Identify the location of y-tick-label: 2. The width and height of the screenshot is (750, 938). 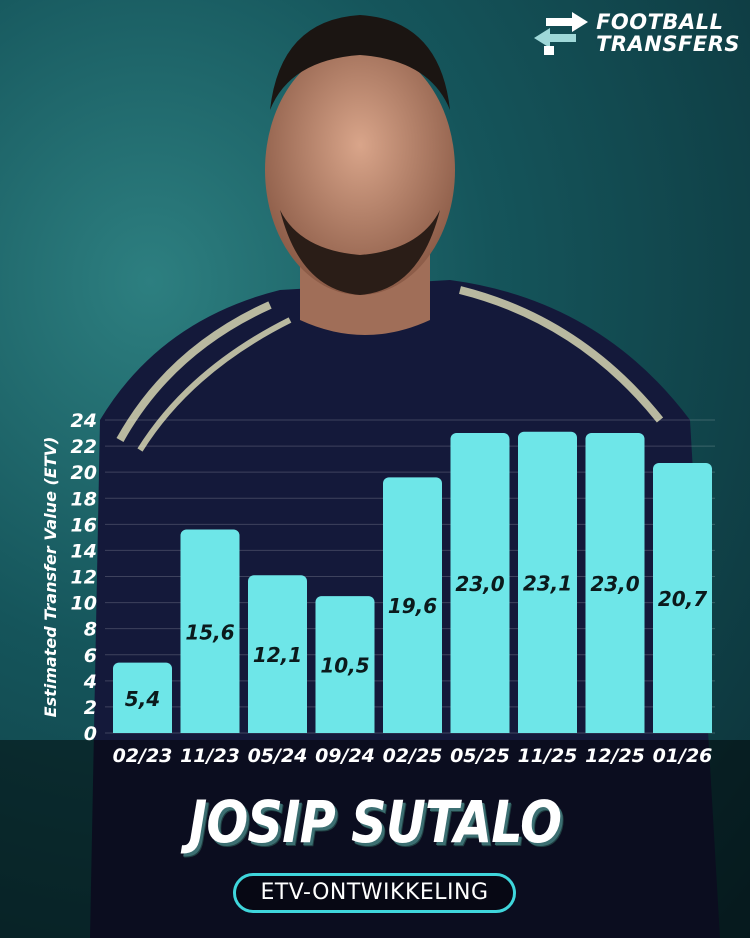
(90, 708).